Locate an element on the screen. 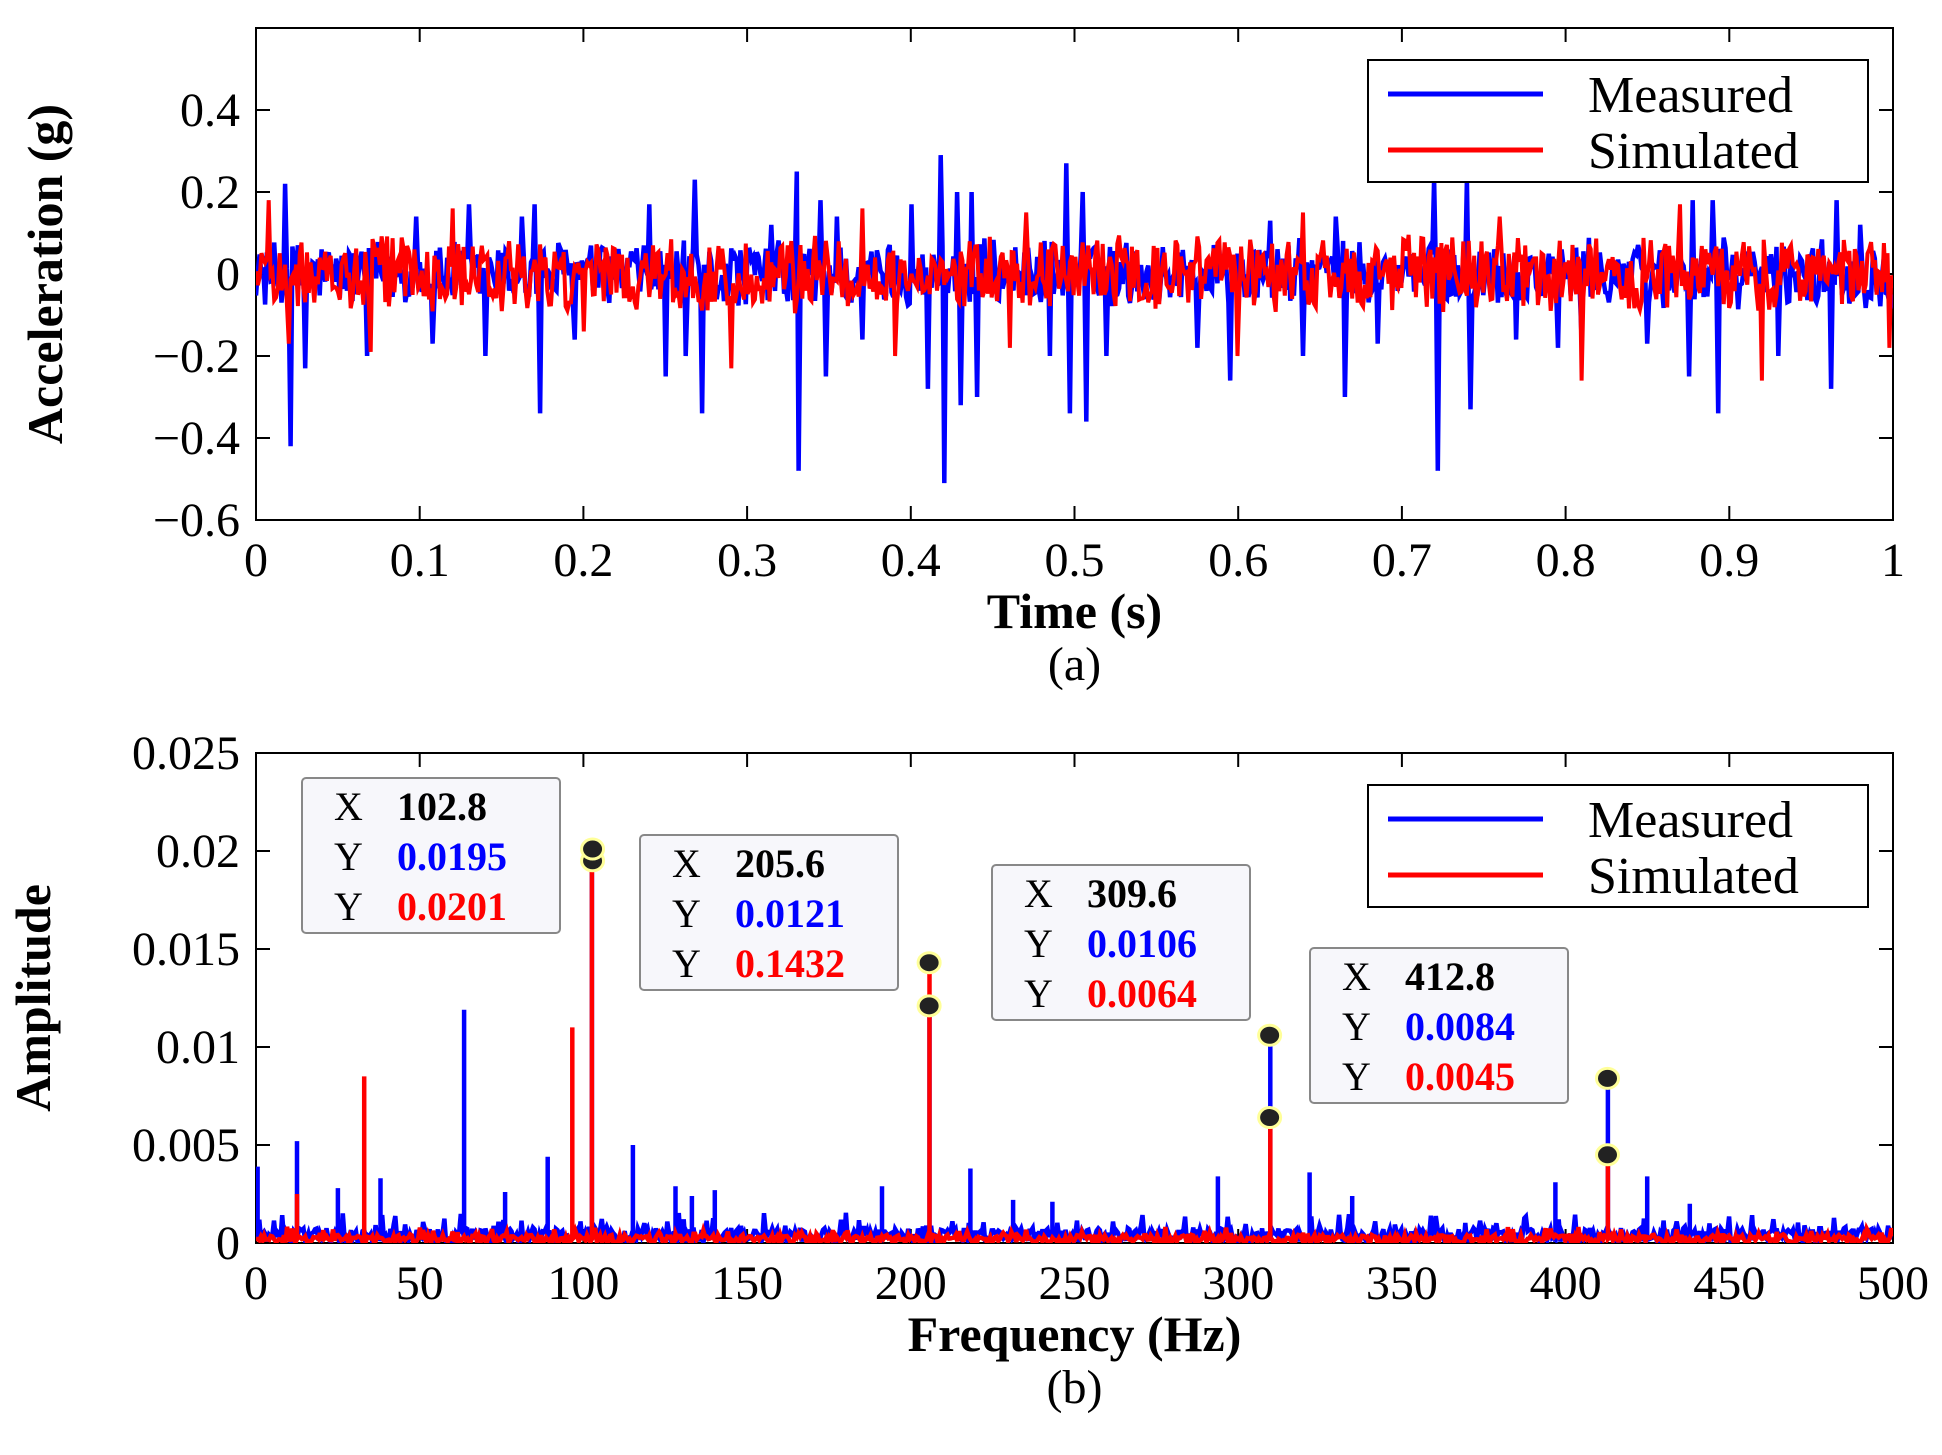 This screenshot has width=1942, height=1455. data-tip-value-x: 412.8 is located at coordinates (1450, 976).